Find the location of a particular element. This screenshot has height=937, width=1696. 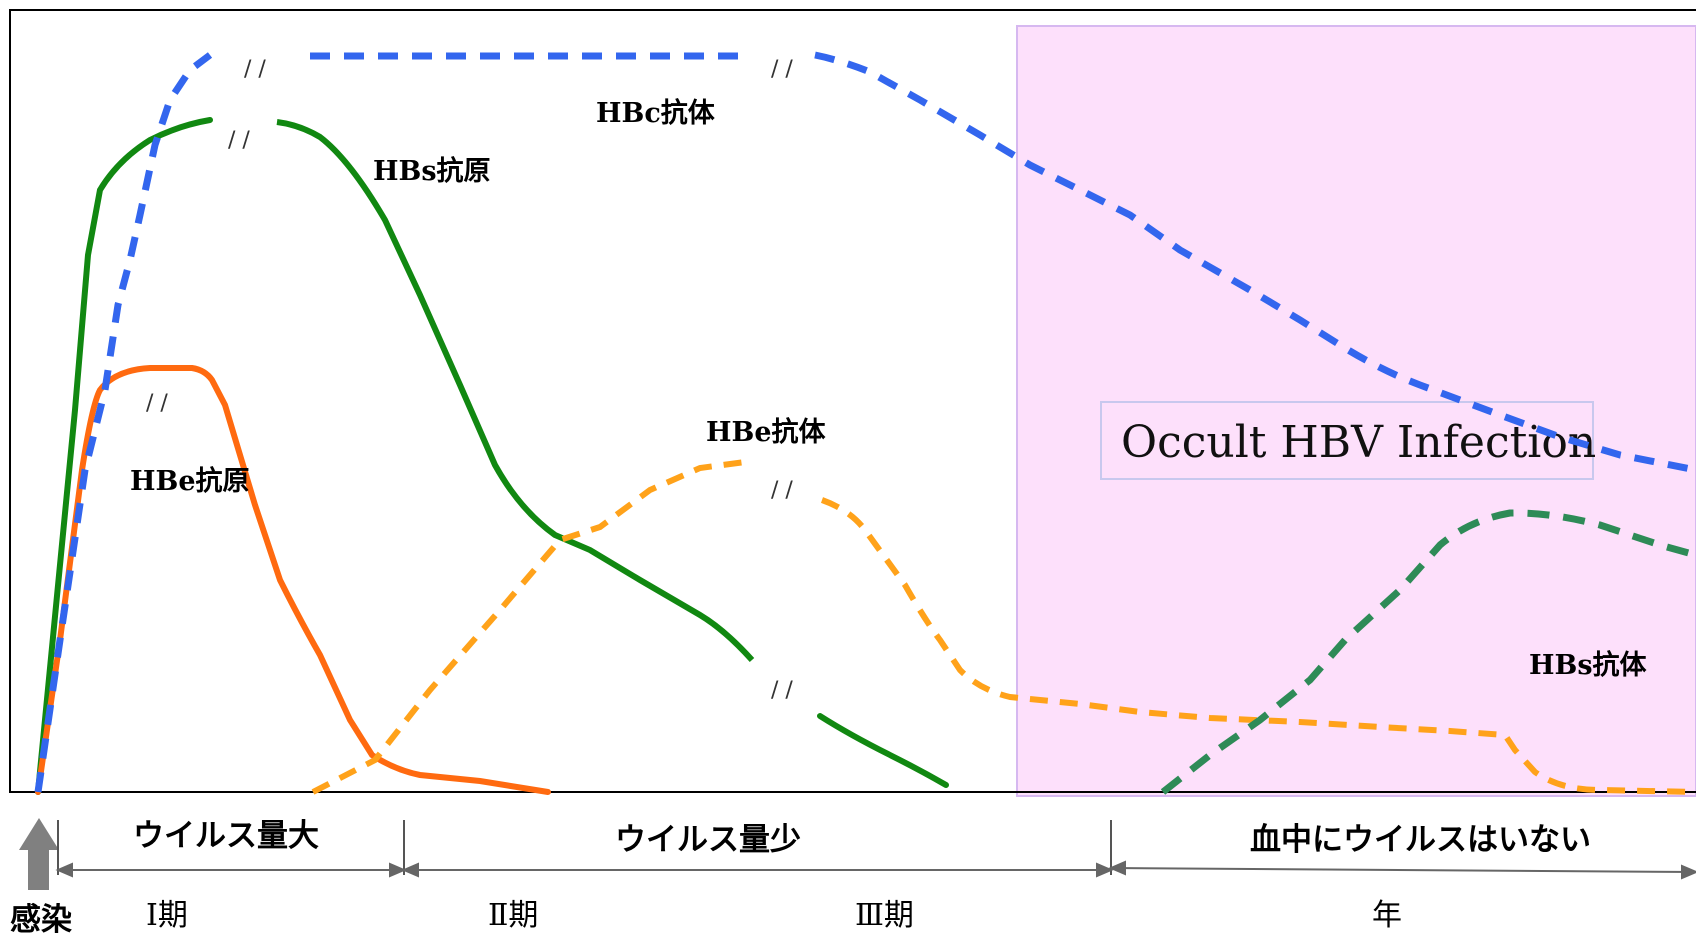

break-mark-hbe-antibody: / / is located at coordinates (782, 490).